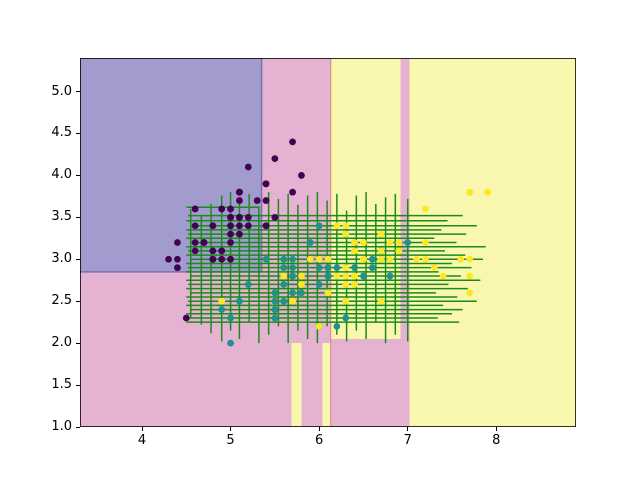 The width and height of the screenshot is (640, 480). What do you see at coordinates (61, 91) in the screenshot?
I see `y-tick-label: 5.0` at bounding box center [61, 91].